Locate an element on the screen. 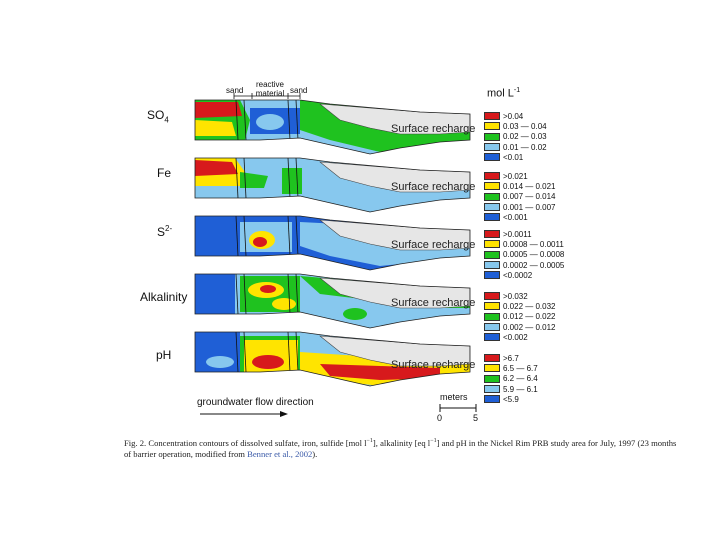 This screenshot has height=540, width=720. reactive-material-label: reactive material is located at coordinates (270, 89).